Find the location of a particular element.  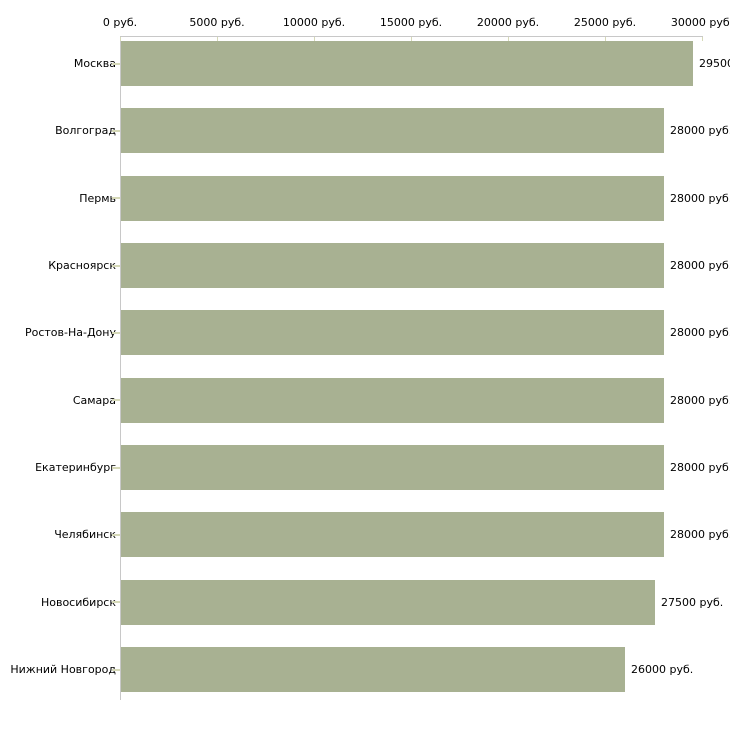

y-axis-category-label: Новосибирск is located at coordinates (78, 602).